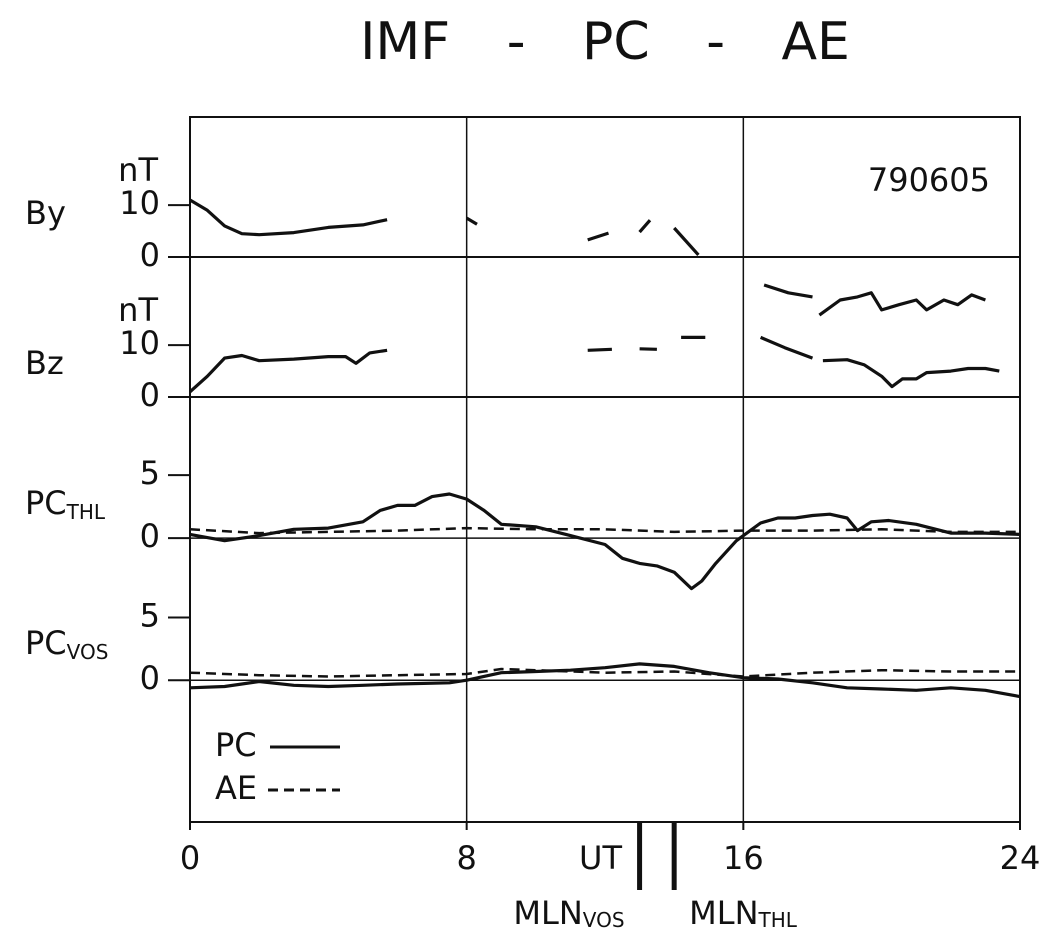  Describe the element at coordinates (1020, 858) in the screenshot. I see `x-tick-label: 24` at that location.